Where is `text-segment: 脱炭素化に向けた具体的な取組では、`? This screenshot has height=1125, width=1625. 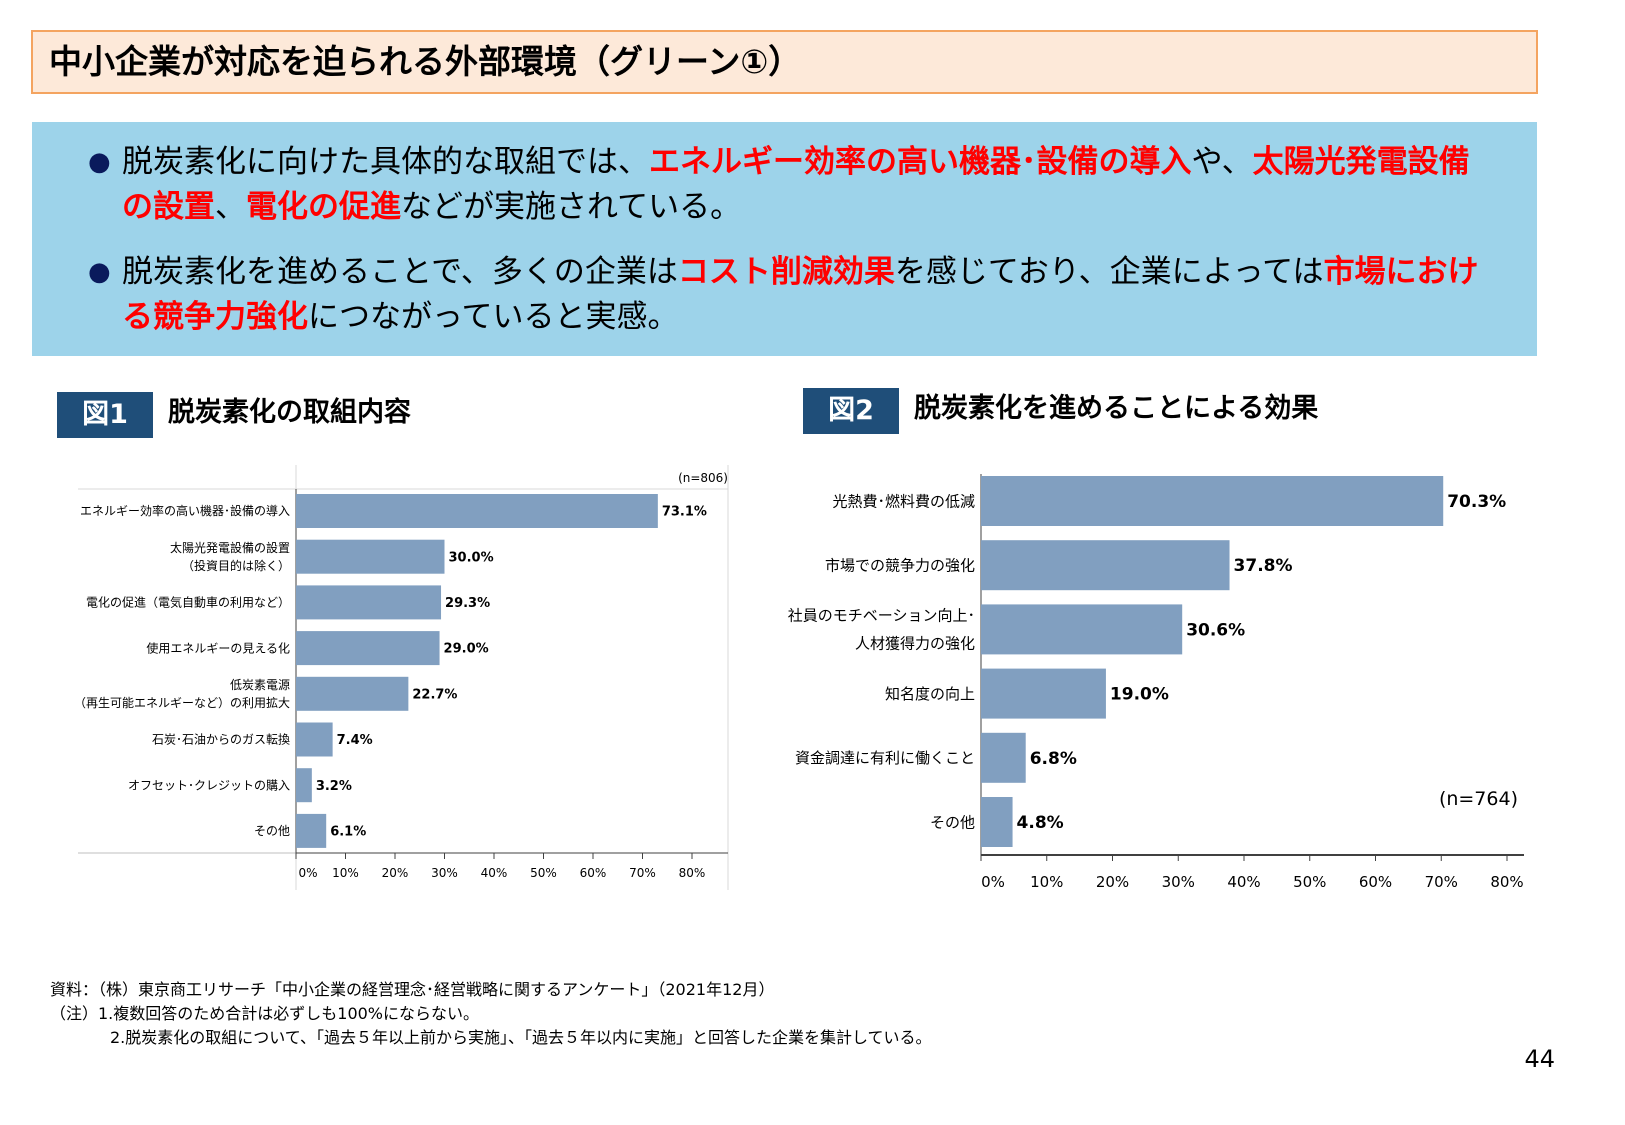
text-segment: 脱炭素化に向けた具体的な取組では、 is located at coordinates (385, 162).